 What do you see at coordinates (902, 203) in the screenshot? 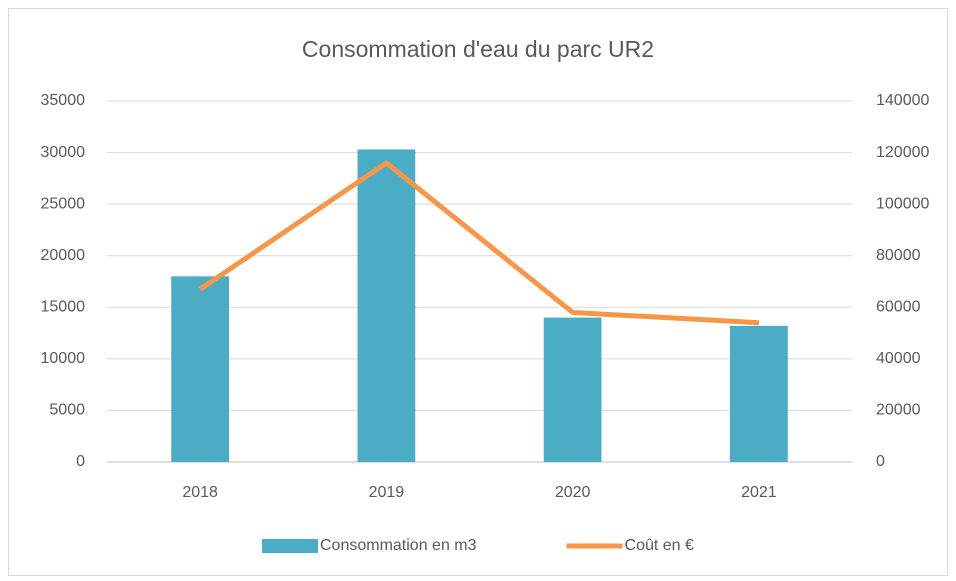
I see `y2-tick-label: 100000` at bounding box center [902, 203].